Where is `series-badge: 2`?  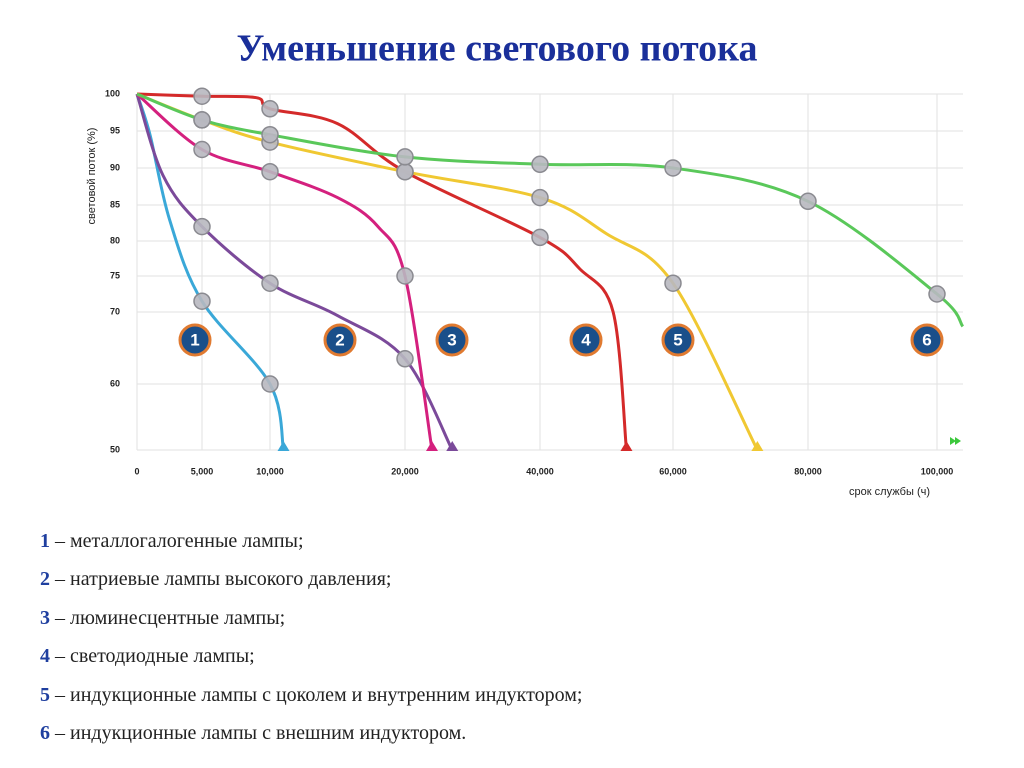
series-badge: 2 is located at coordinates (340, 340).